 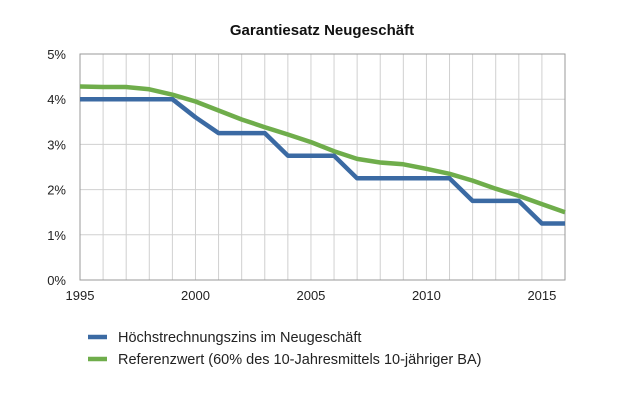 What do you see at coordinates (56, 190) in the screenshot?
I see `y-tick-label: 2%` at bounding box center [56, 190].